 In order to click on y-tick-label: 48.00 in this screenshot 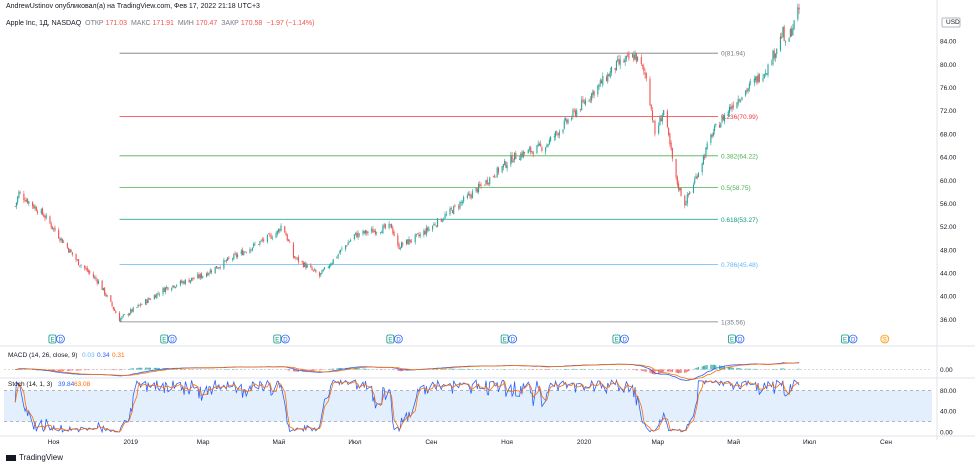, I will do `click(948, 250)`.